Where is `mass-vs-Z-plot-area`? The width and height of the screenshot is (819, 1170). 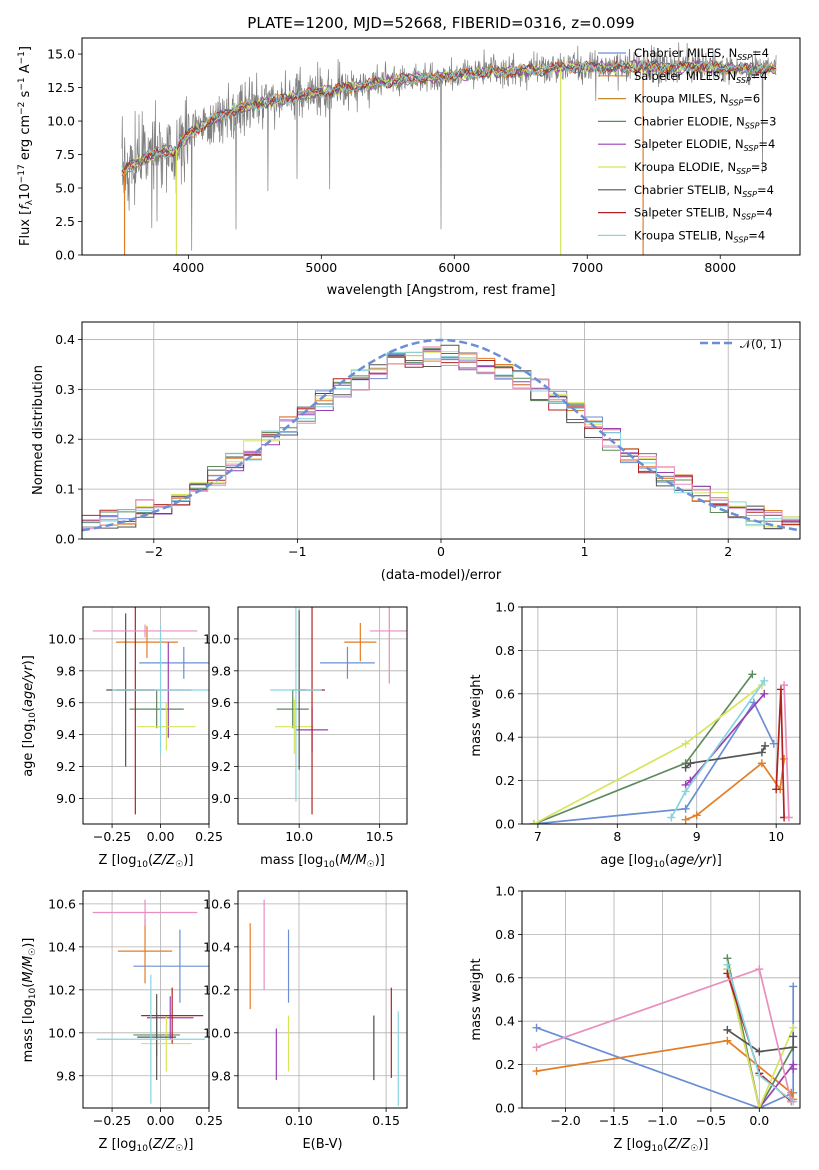
mass-vs-Z-plot-area is located at coordinates (150, 1001).